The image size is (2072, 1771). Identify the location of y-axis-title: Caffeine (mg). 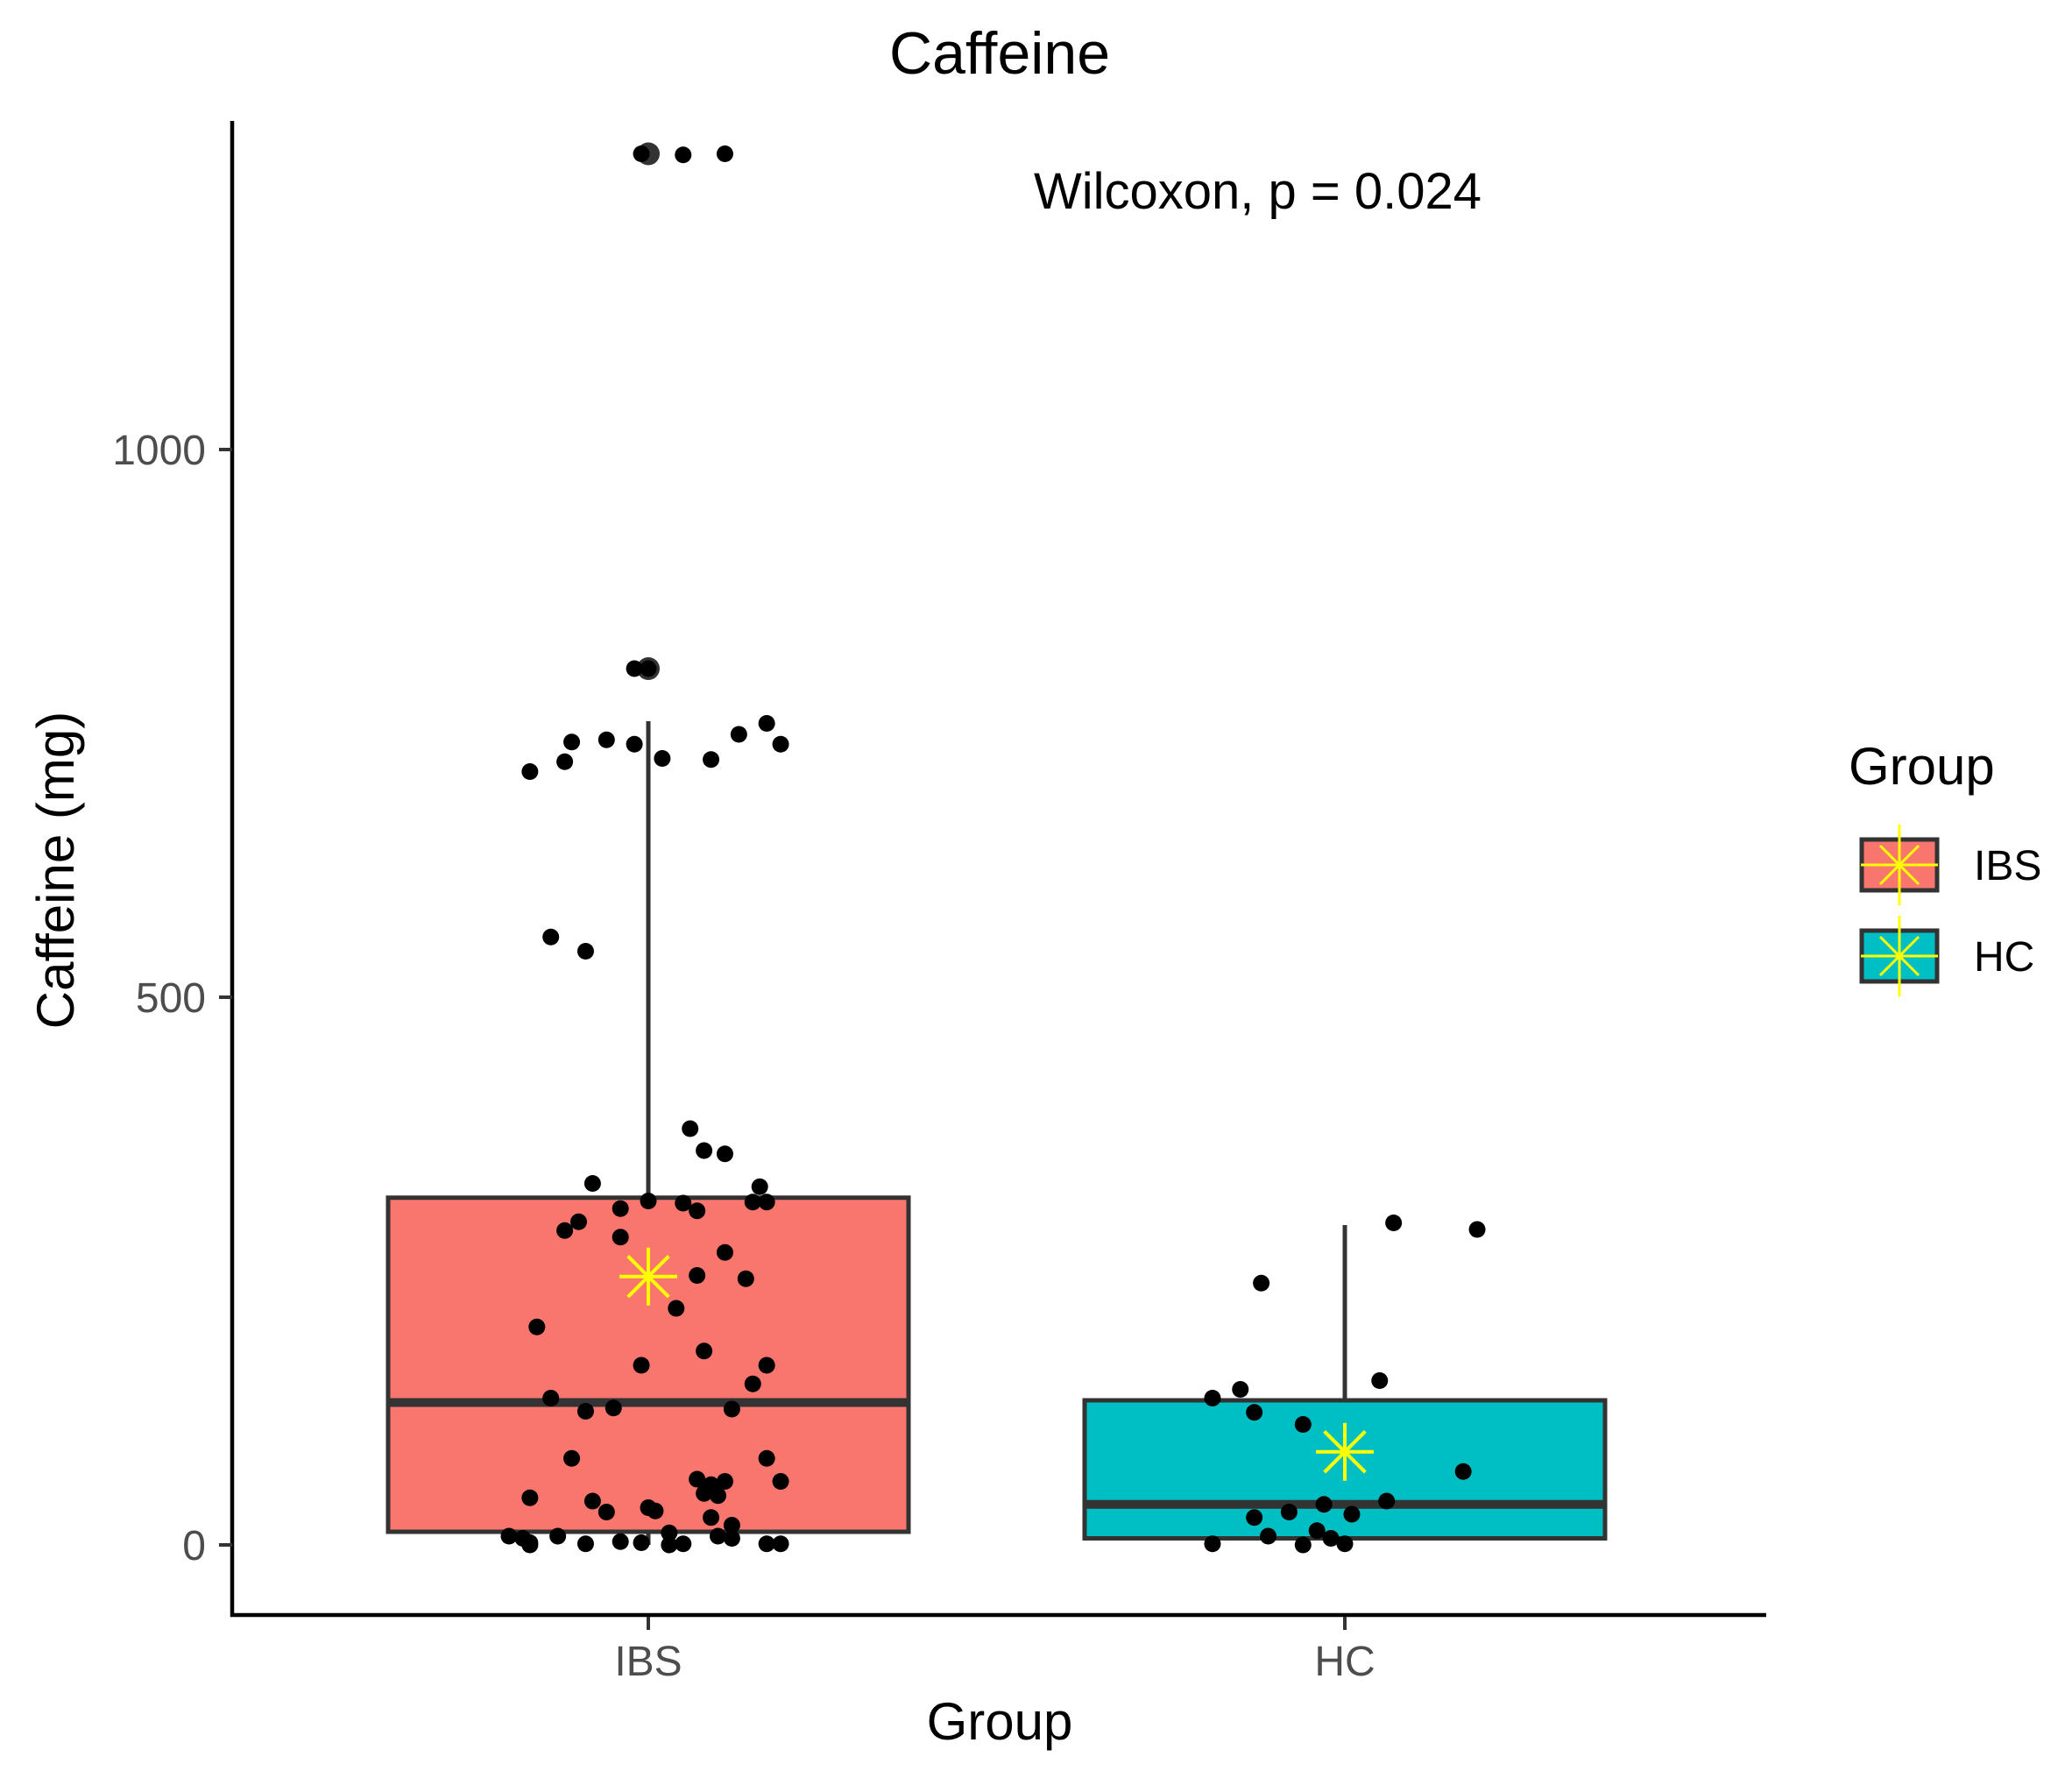
(55, 871).